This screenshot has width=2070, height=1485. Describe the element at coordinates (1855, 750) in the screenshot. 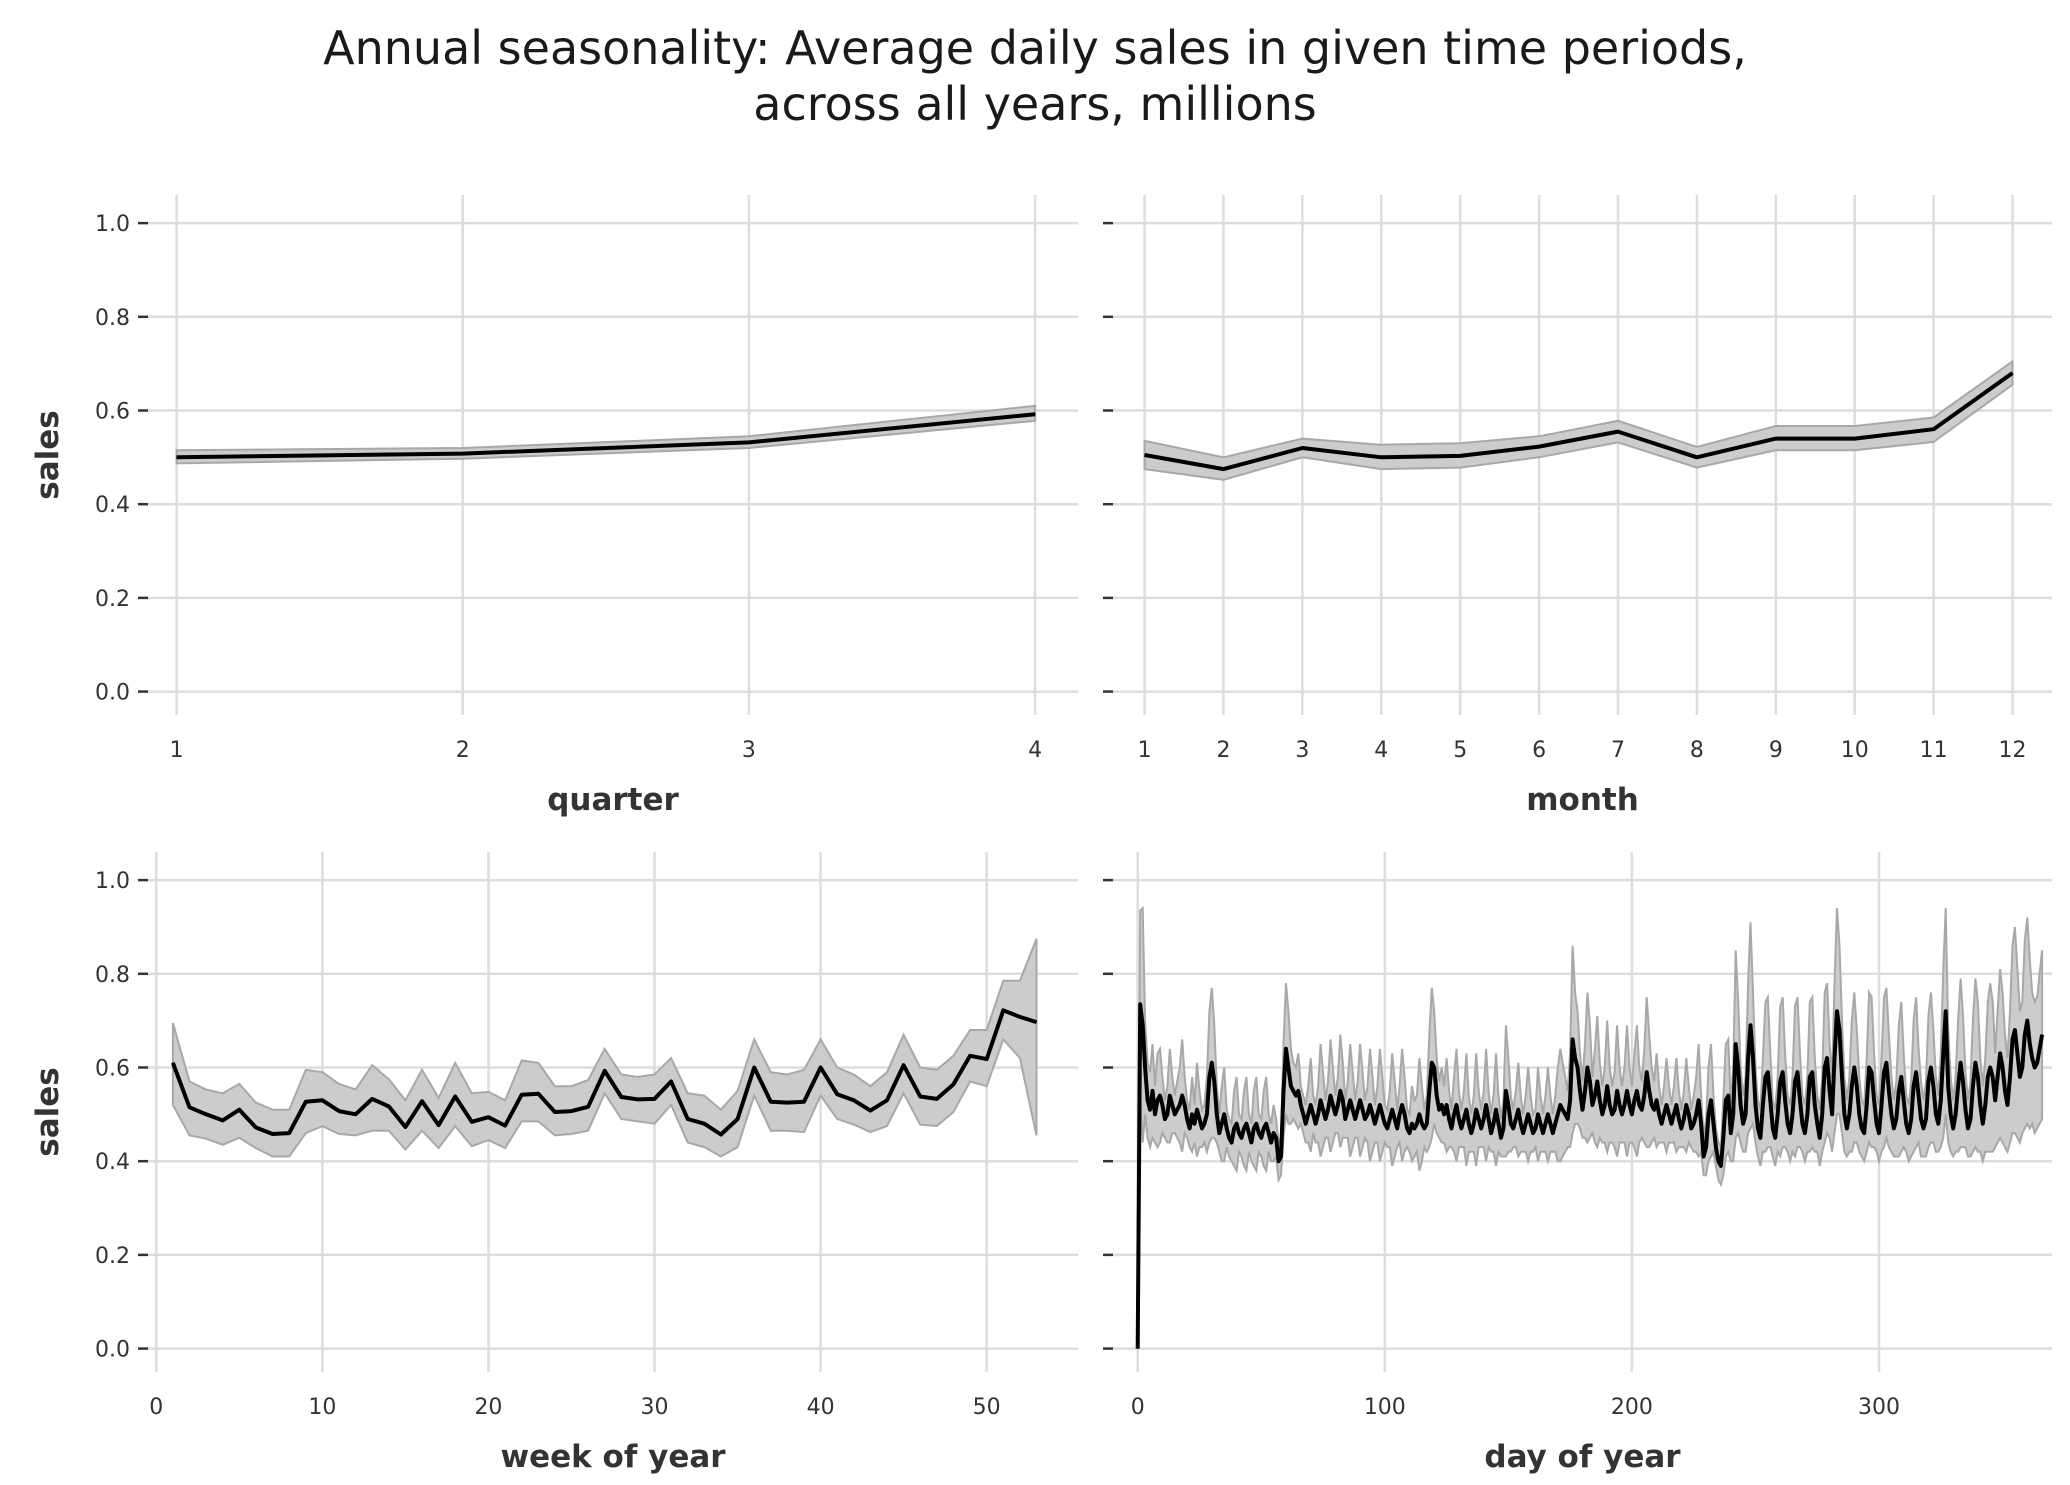

I see `x-tick-label: 10` at that location.